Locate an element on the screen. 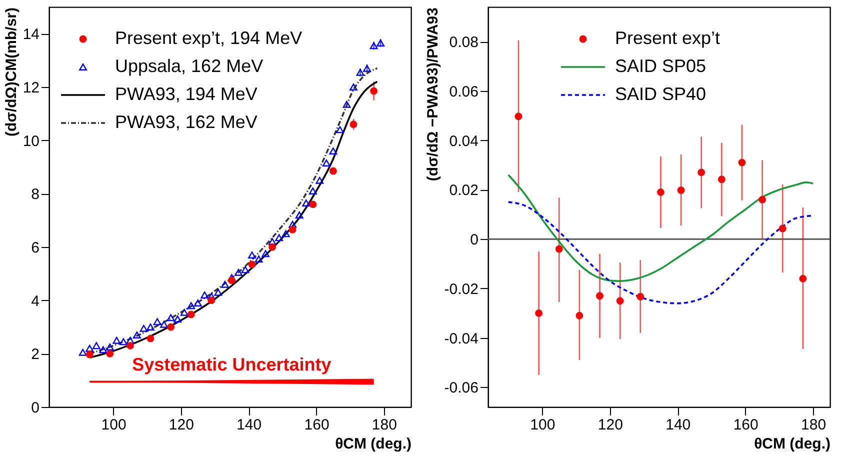 The image size is (862, 476). y-tick-label: 0.04 is located at coordinates (463, 141).